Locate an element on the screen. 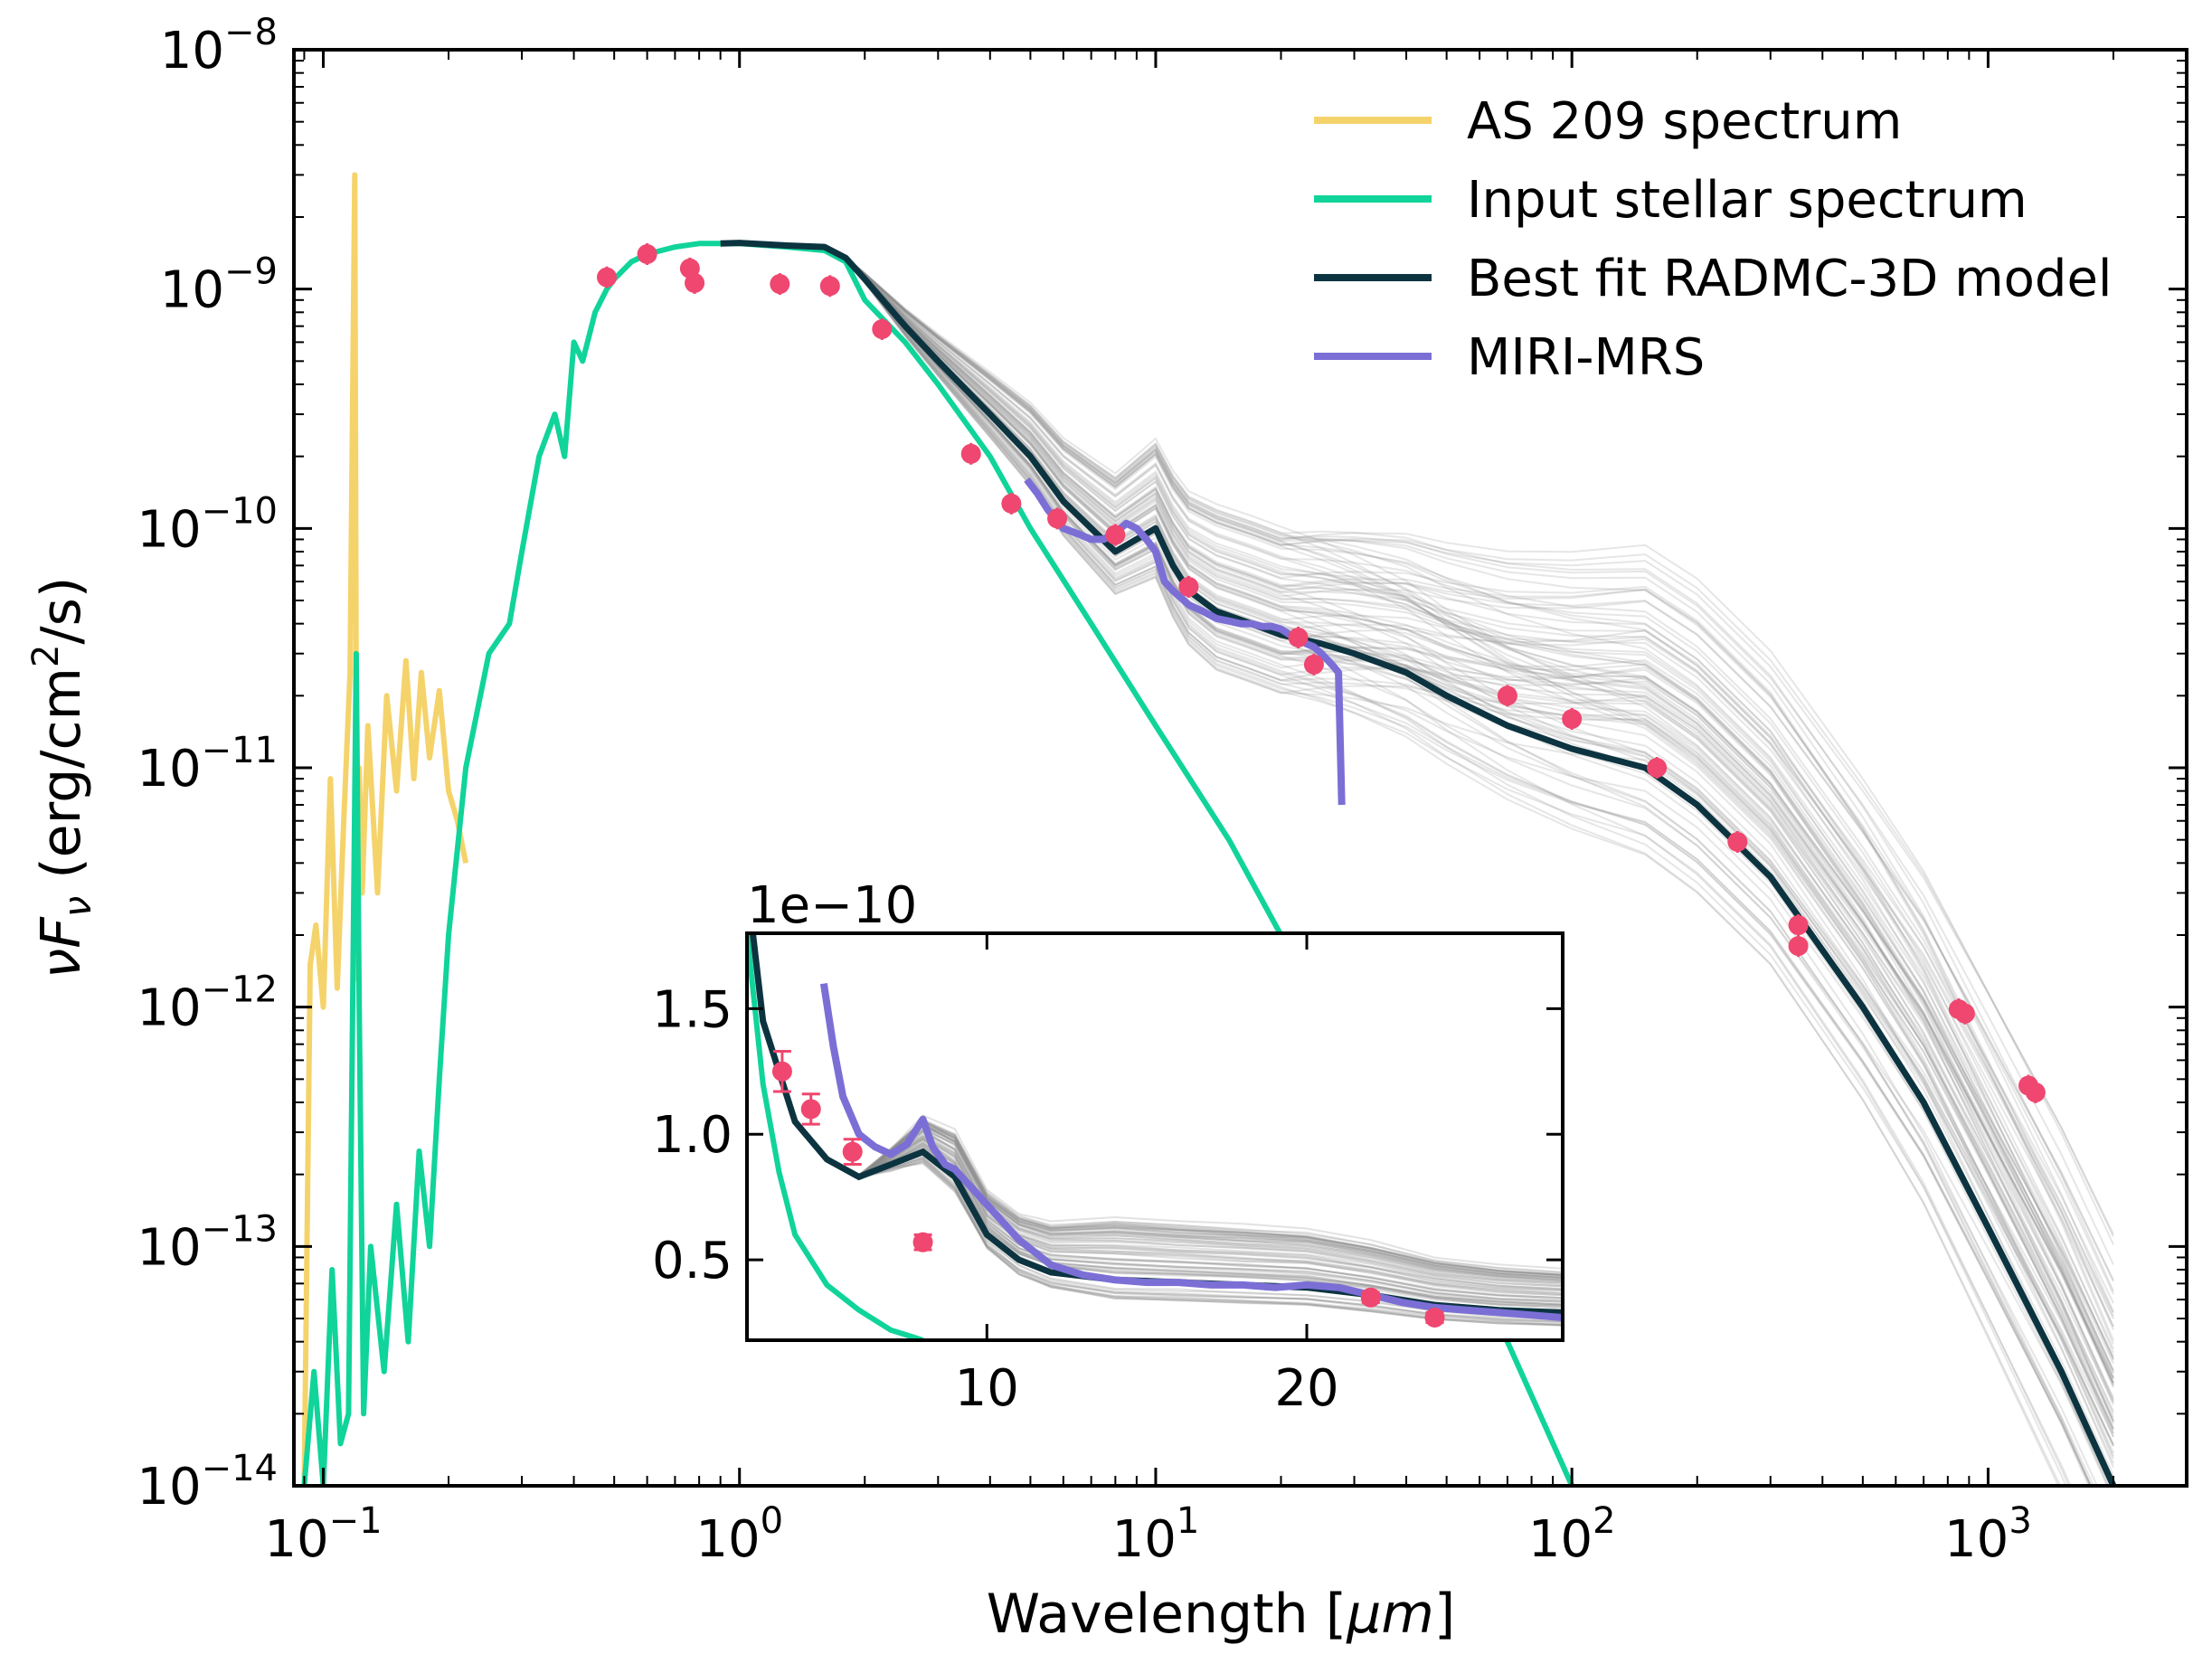 This screenshot has width=2212, height=1673. inset-x-tick-label: 20 is located at coordinates (1306, 1388).